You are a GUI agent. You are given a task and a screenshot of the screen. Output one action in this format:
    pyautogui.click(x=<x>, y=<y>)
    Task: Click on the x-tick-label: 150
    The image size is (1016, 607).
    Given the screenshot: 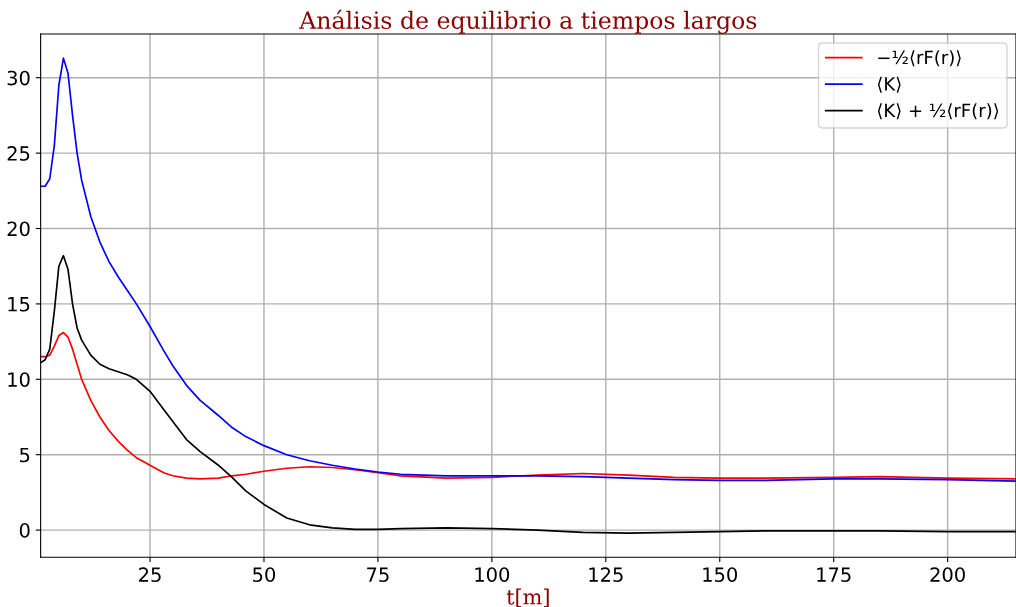 What is the action you would take?
    pyautogui.click(x=720, y=574)
    